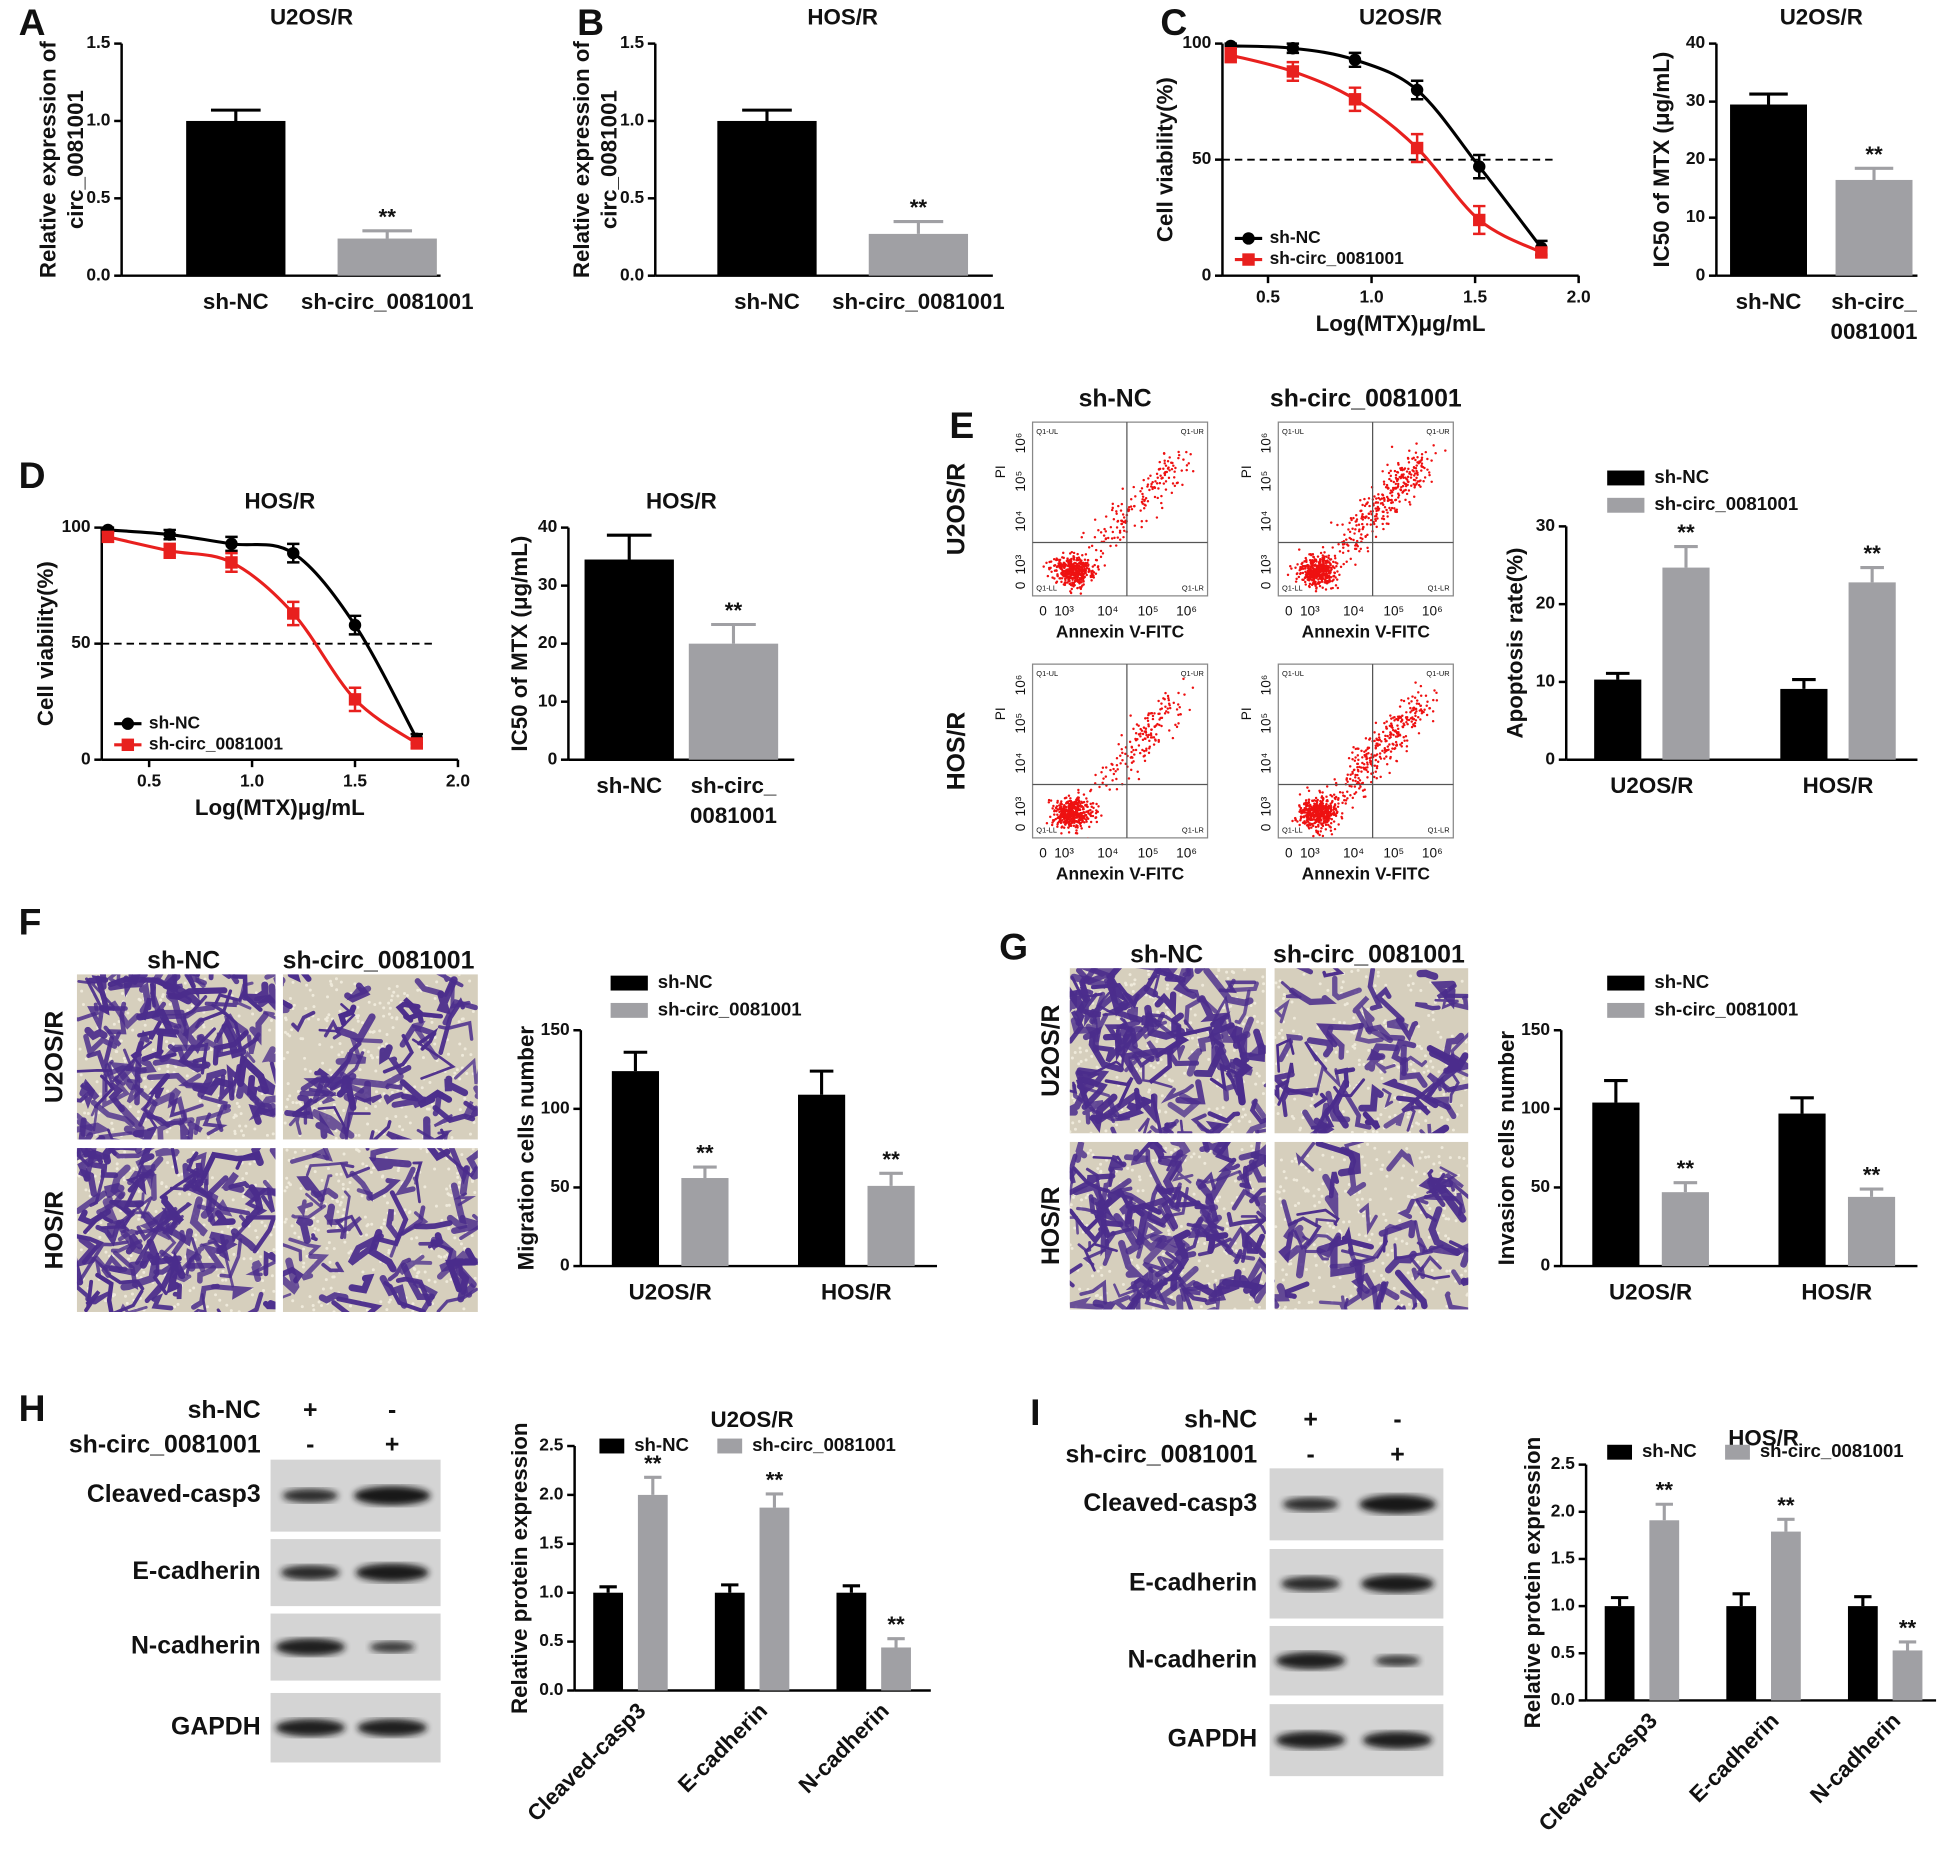 This screenshot has width=1946, height=1852. Describe the element at coordinates (362, 991) in the screenshot. I see `cell` at that location.